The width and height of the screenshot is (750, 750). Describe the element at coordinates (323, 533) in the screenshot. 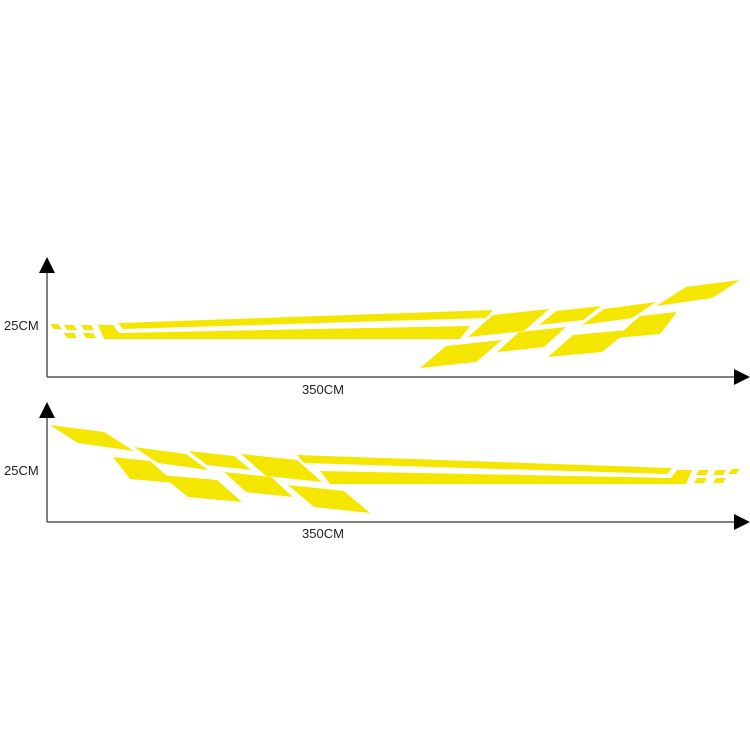

I see `bottom-width-label: 350CM` at that location.